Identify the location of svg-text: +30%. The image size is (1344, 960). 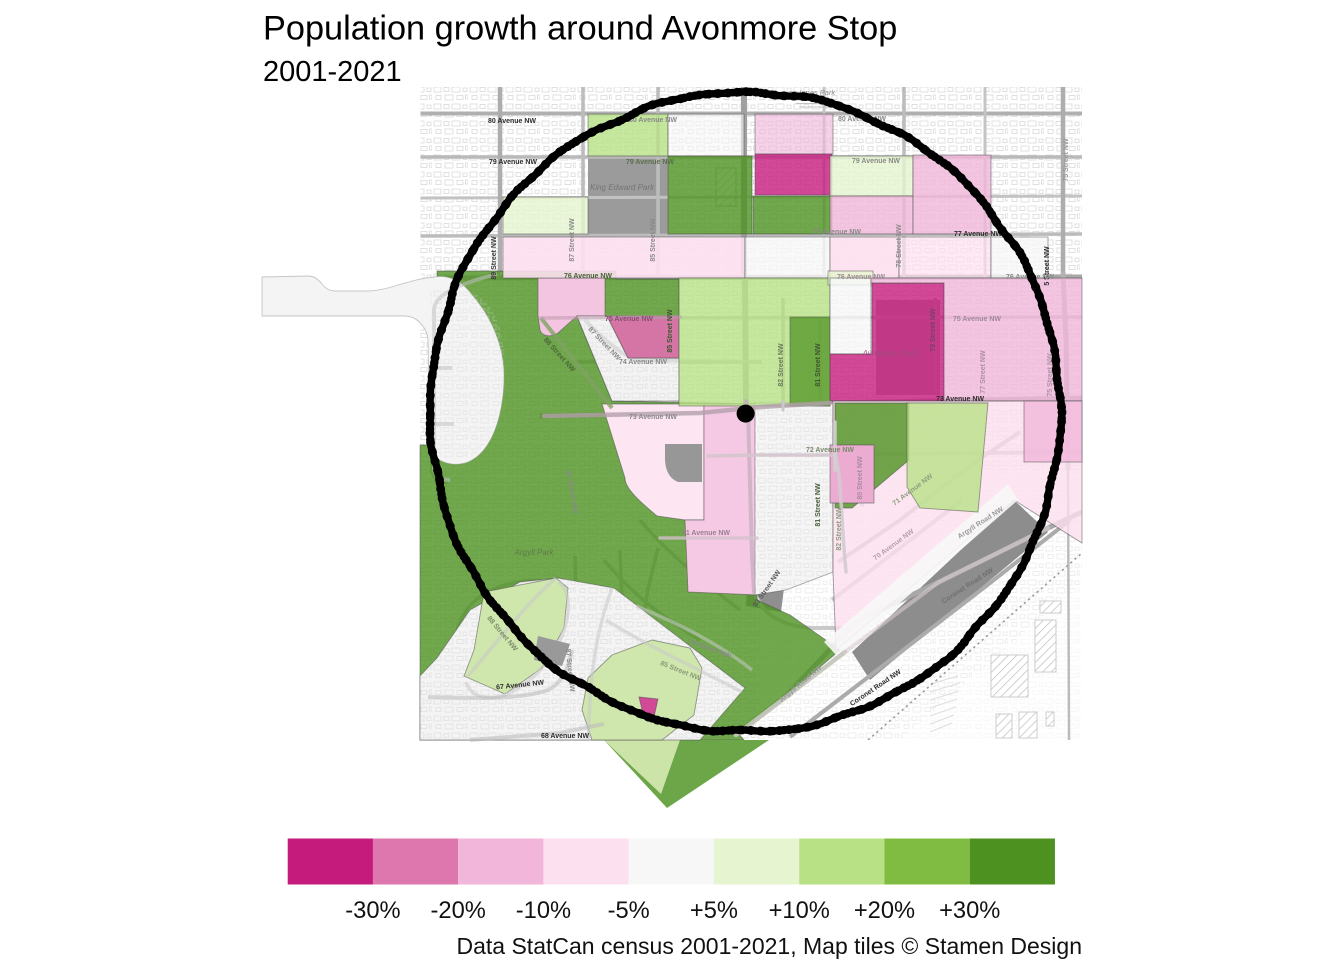
(969, 911).